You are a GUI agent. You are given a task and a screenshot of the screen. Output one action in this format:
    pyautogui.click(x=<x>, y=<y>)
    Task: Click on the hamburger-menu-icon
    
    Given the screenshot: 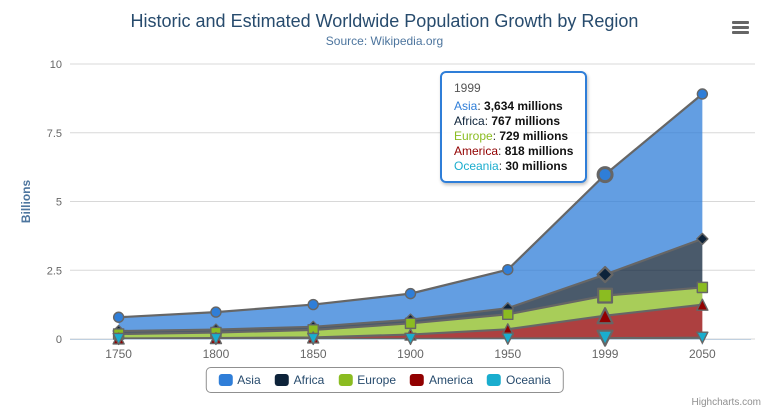 What is the action you would take?
    pyautogui.click(x=740, y=22)
    